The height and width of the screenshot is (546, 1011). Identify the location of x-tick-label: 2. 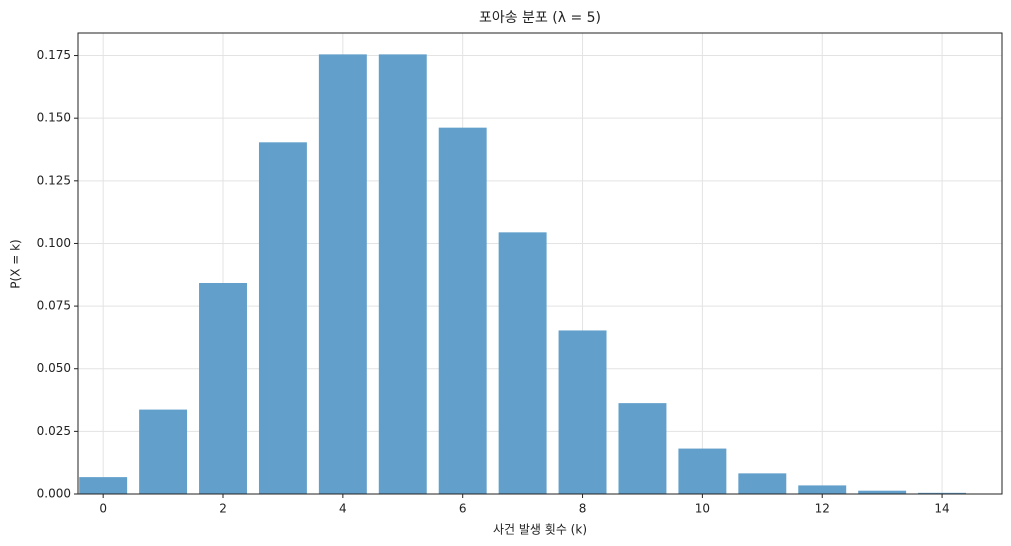
(223, 509).